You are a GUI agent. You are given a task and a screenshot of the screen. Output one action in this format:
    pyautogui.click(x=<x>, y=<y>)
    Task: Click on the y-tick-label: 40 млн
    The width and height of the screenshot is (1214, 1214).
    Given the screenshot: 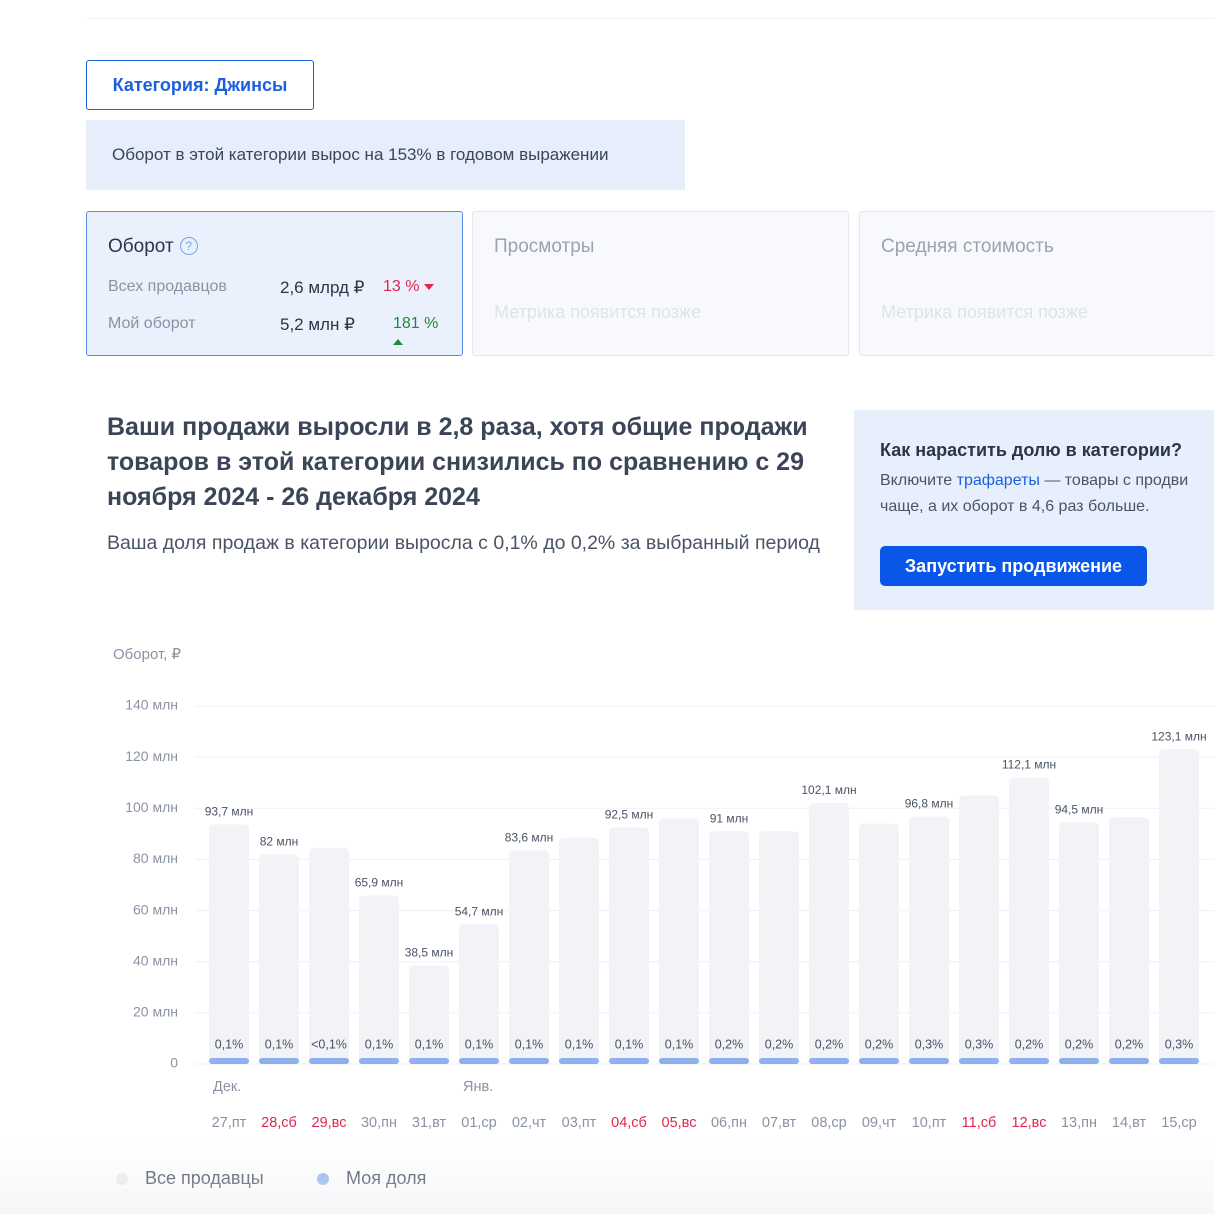 What is the action you would take?
    pyautogui.click(x=155, y=960)
    